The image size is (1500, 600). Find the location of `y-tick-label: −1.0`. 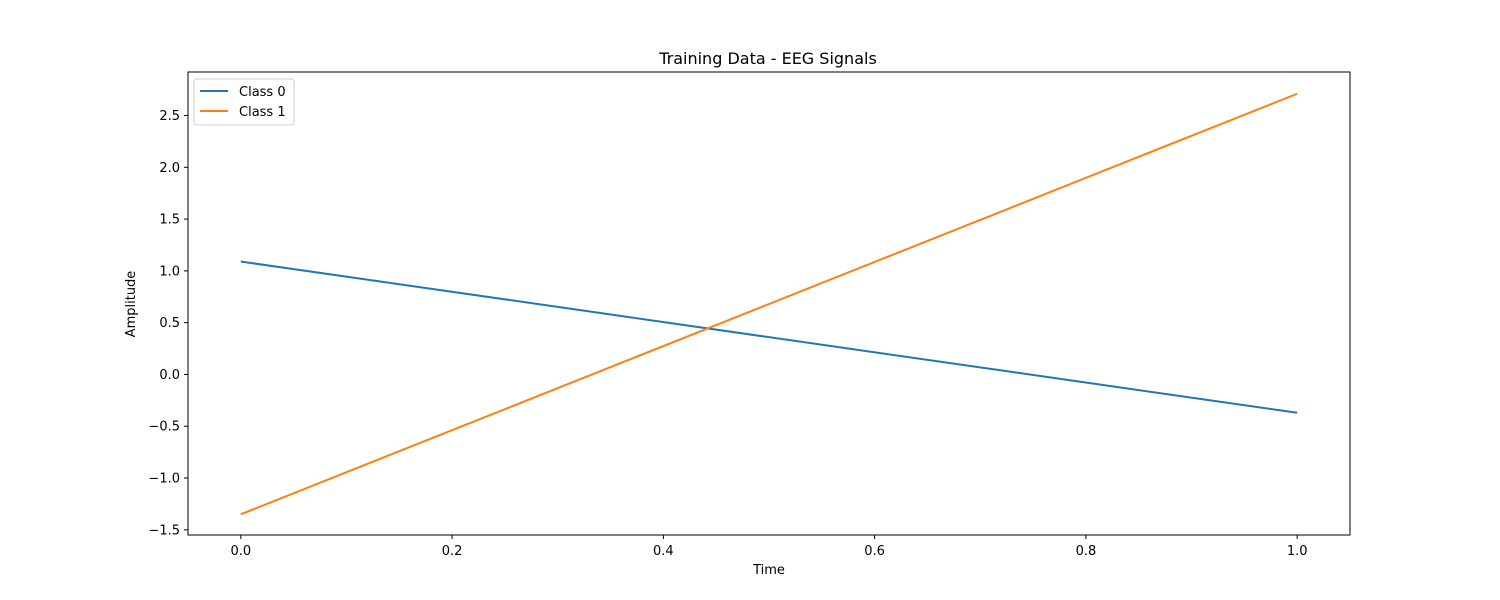

y-tick-label: −1.0 is located at coordinates (164, 479).